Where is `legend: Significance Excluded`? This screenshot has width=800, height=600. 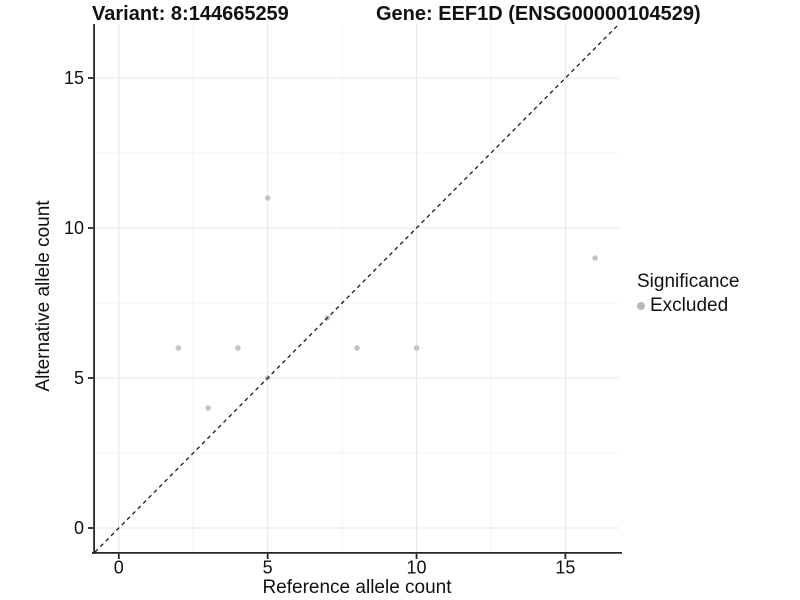
legend: Significance Excluded is located at coordinates (688, 294).